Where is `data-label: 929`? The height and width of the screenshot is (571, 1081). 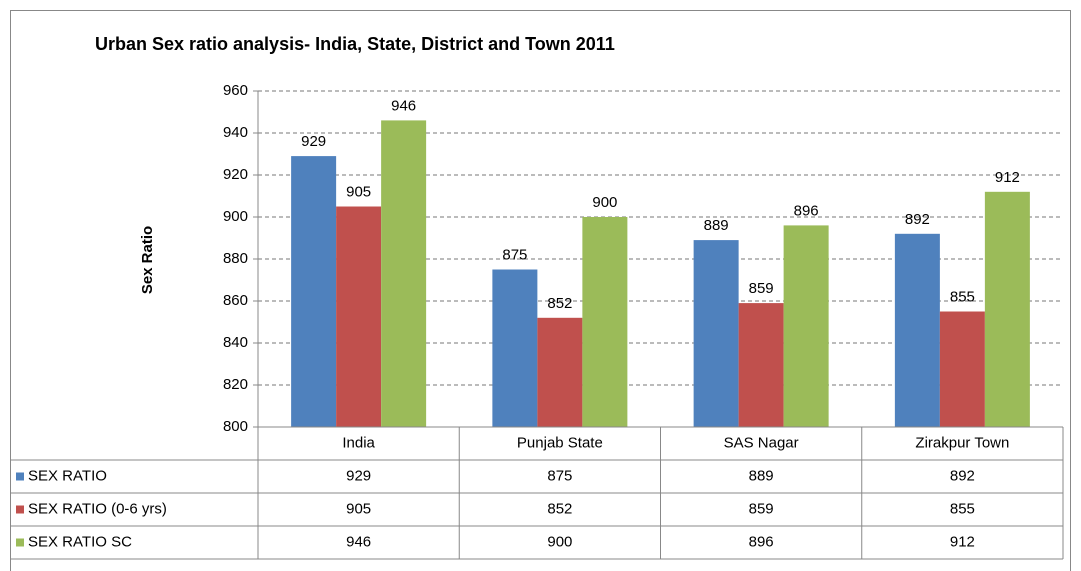 data-label: 929 is located at coordinates (313, 141).